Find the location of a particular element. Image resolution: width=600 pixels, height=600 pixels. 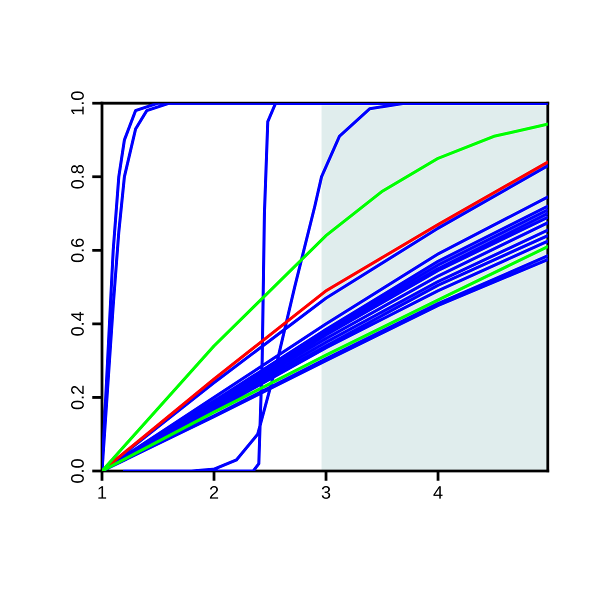

y-tick-label: 0.4 is located at coordinates (77, 324).